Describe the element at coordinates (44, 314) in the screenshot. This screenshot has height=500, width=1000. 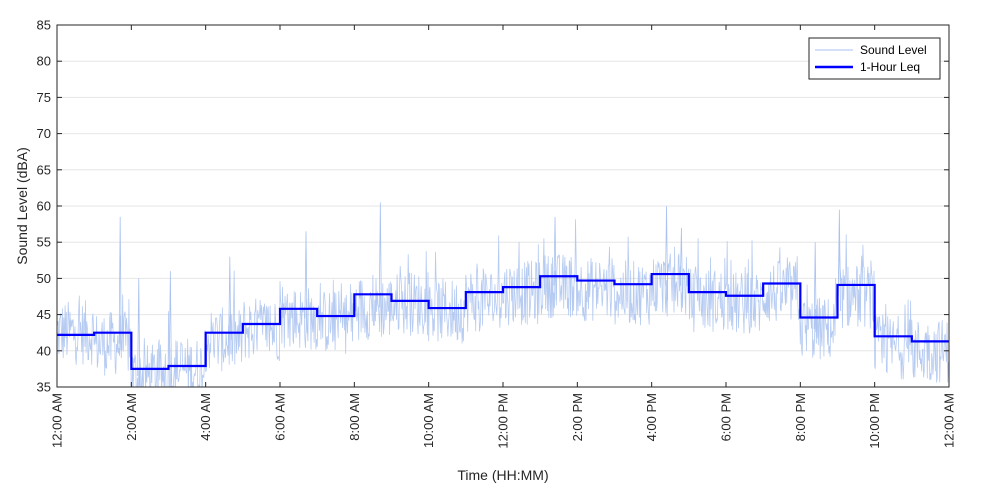
I see `y-tick-label: 45` at that location.